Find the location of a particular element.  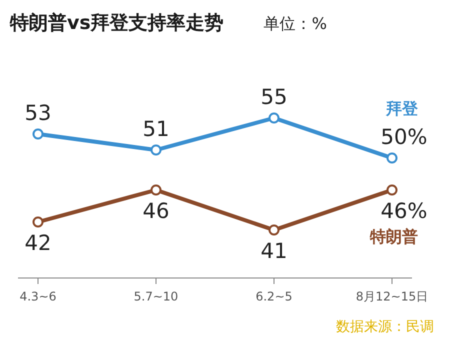

chart-subtitle: 单位：% is located at coordinates (295, 24).